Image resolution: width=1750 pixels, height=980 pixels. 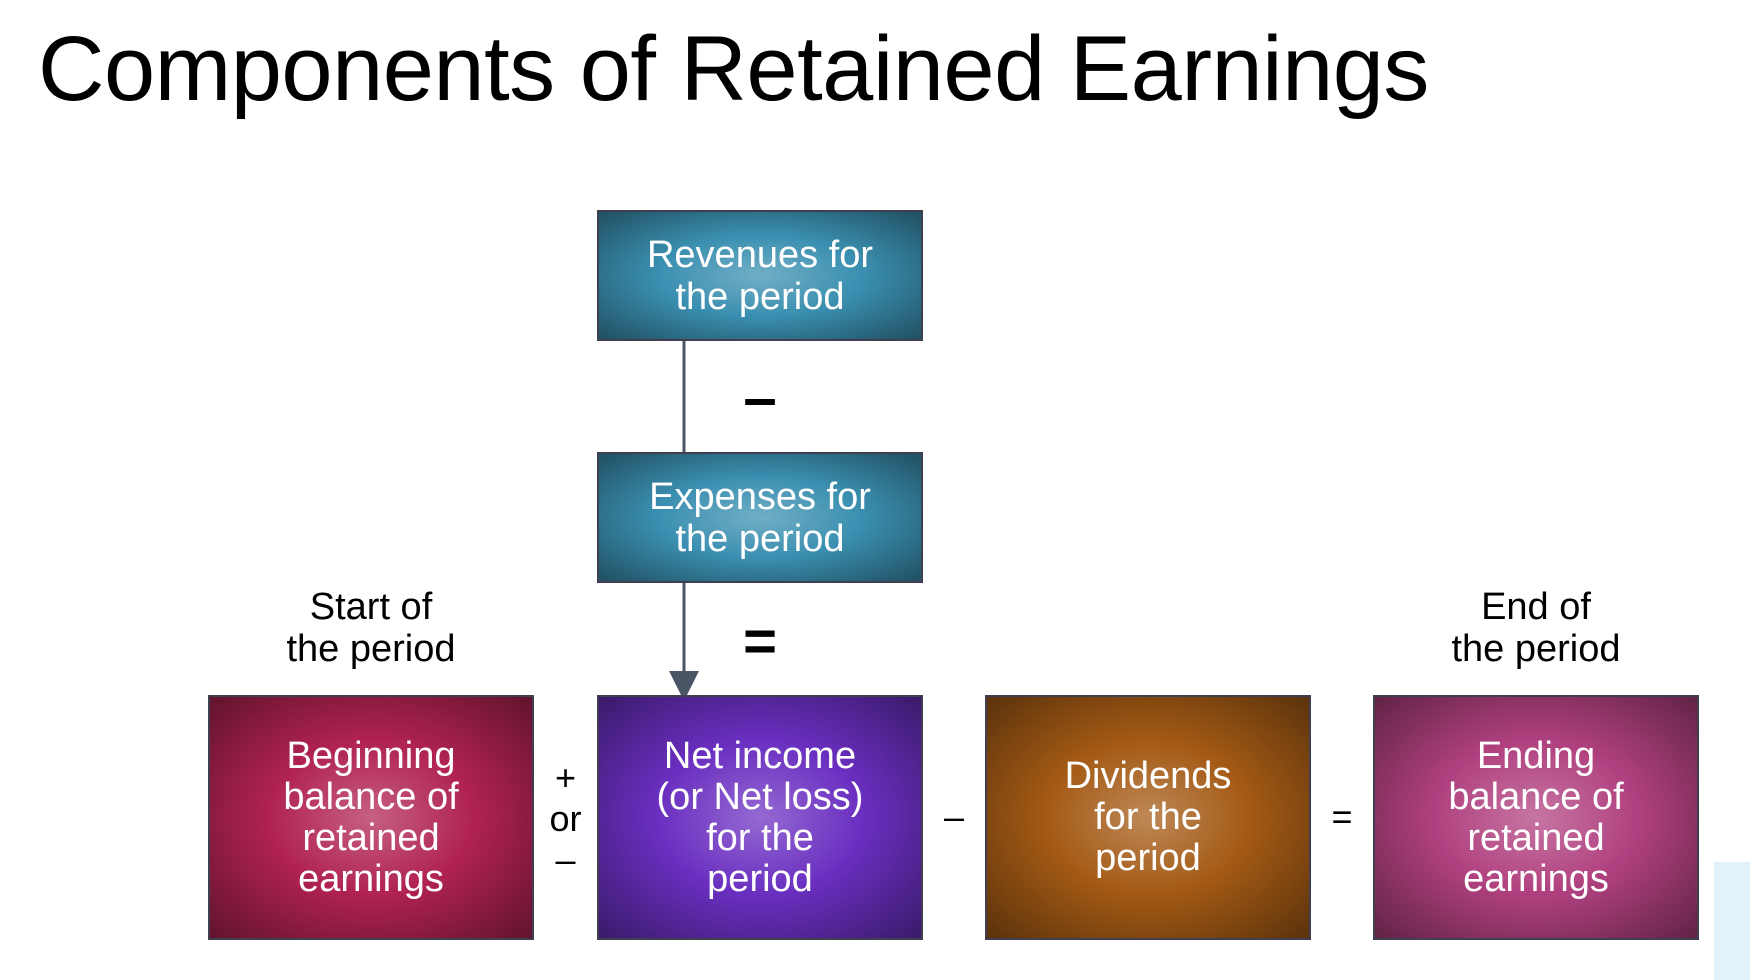 I want to click on equals-operator-horizontal: =, so click(x=1342, y=816).